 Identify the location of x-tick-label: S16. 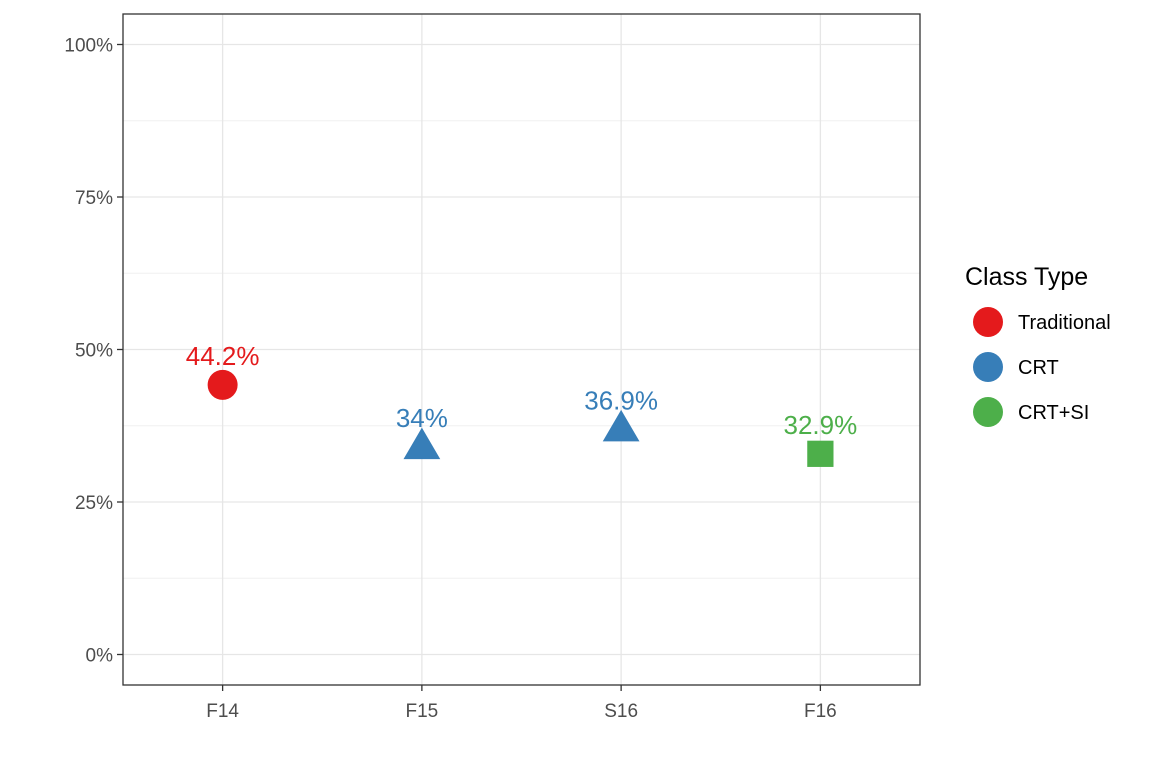
(621, 711).